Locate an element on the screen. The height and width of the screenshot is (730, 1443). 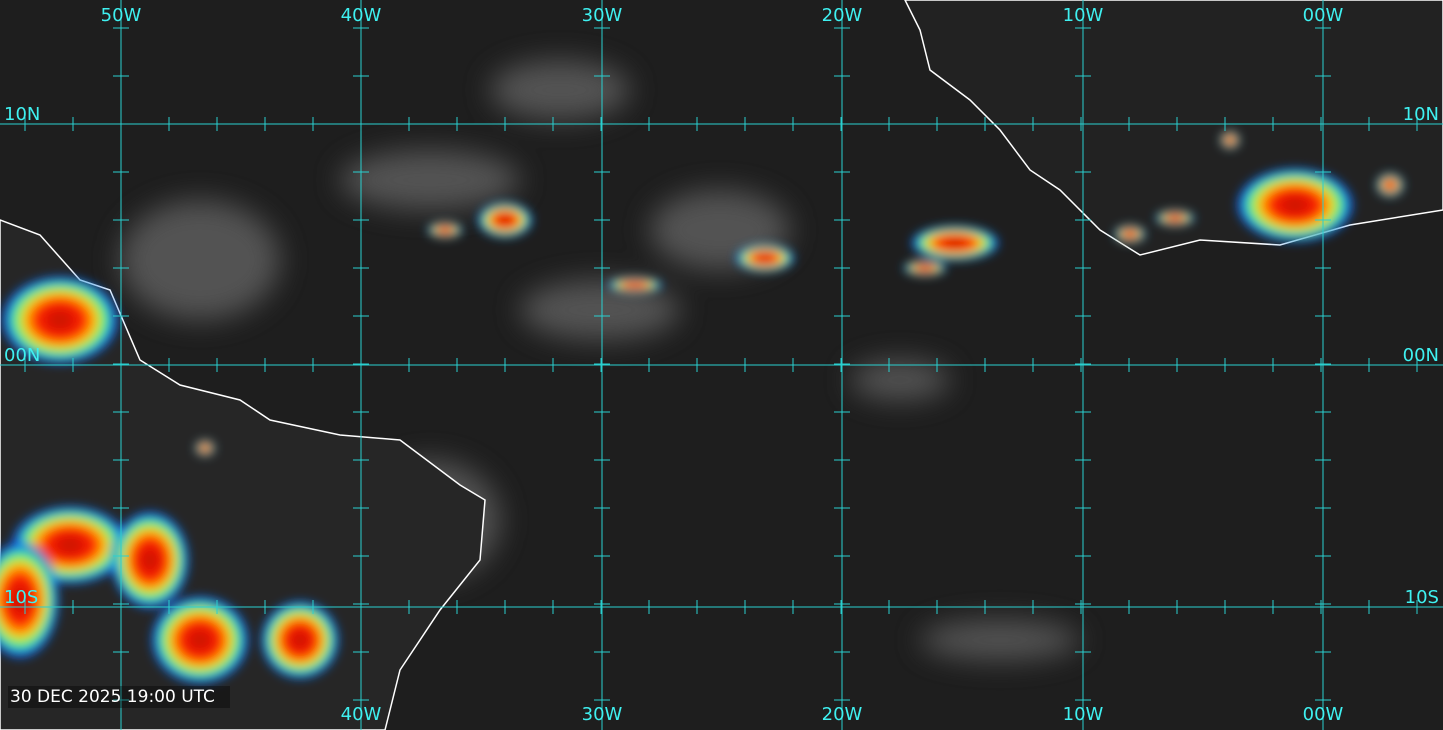
timestamp: 30 DEC 2025 19:00 UTC is located at coordinates (112, 697).